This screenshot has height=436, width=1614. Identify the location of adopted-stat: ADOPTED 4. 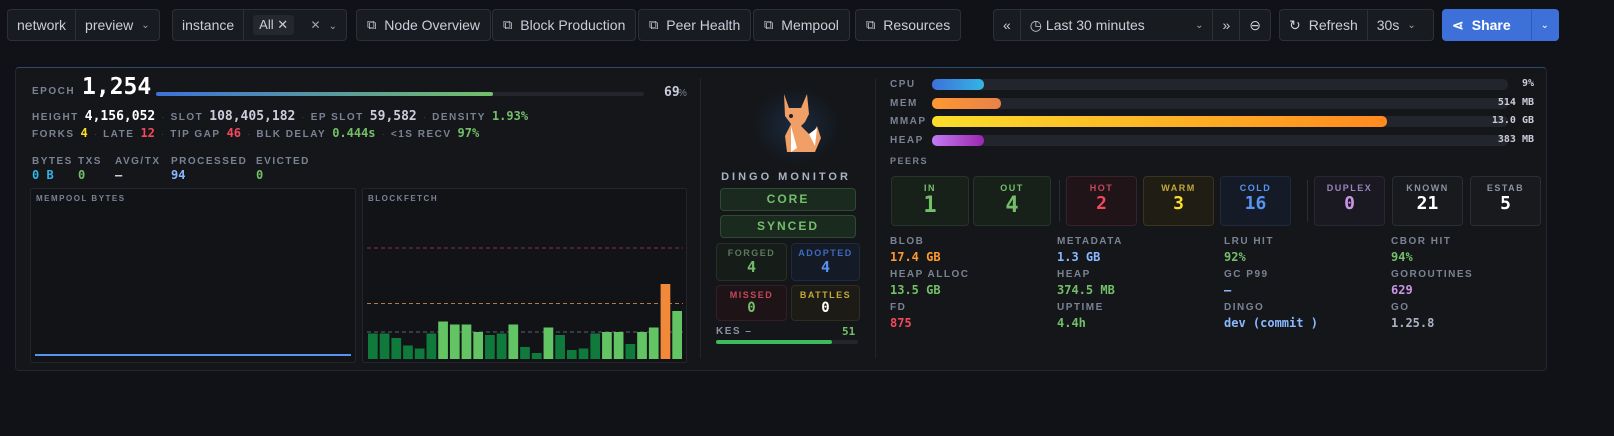
(825, 262).